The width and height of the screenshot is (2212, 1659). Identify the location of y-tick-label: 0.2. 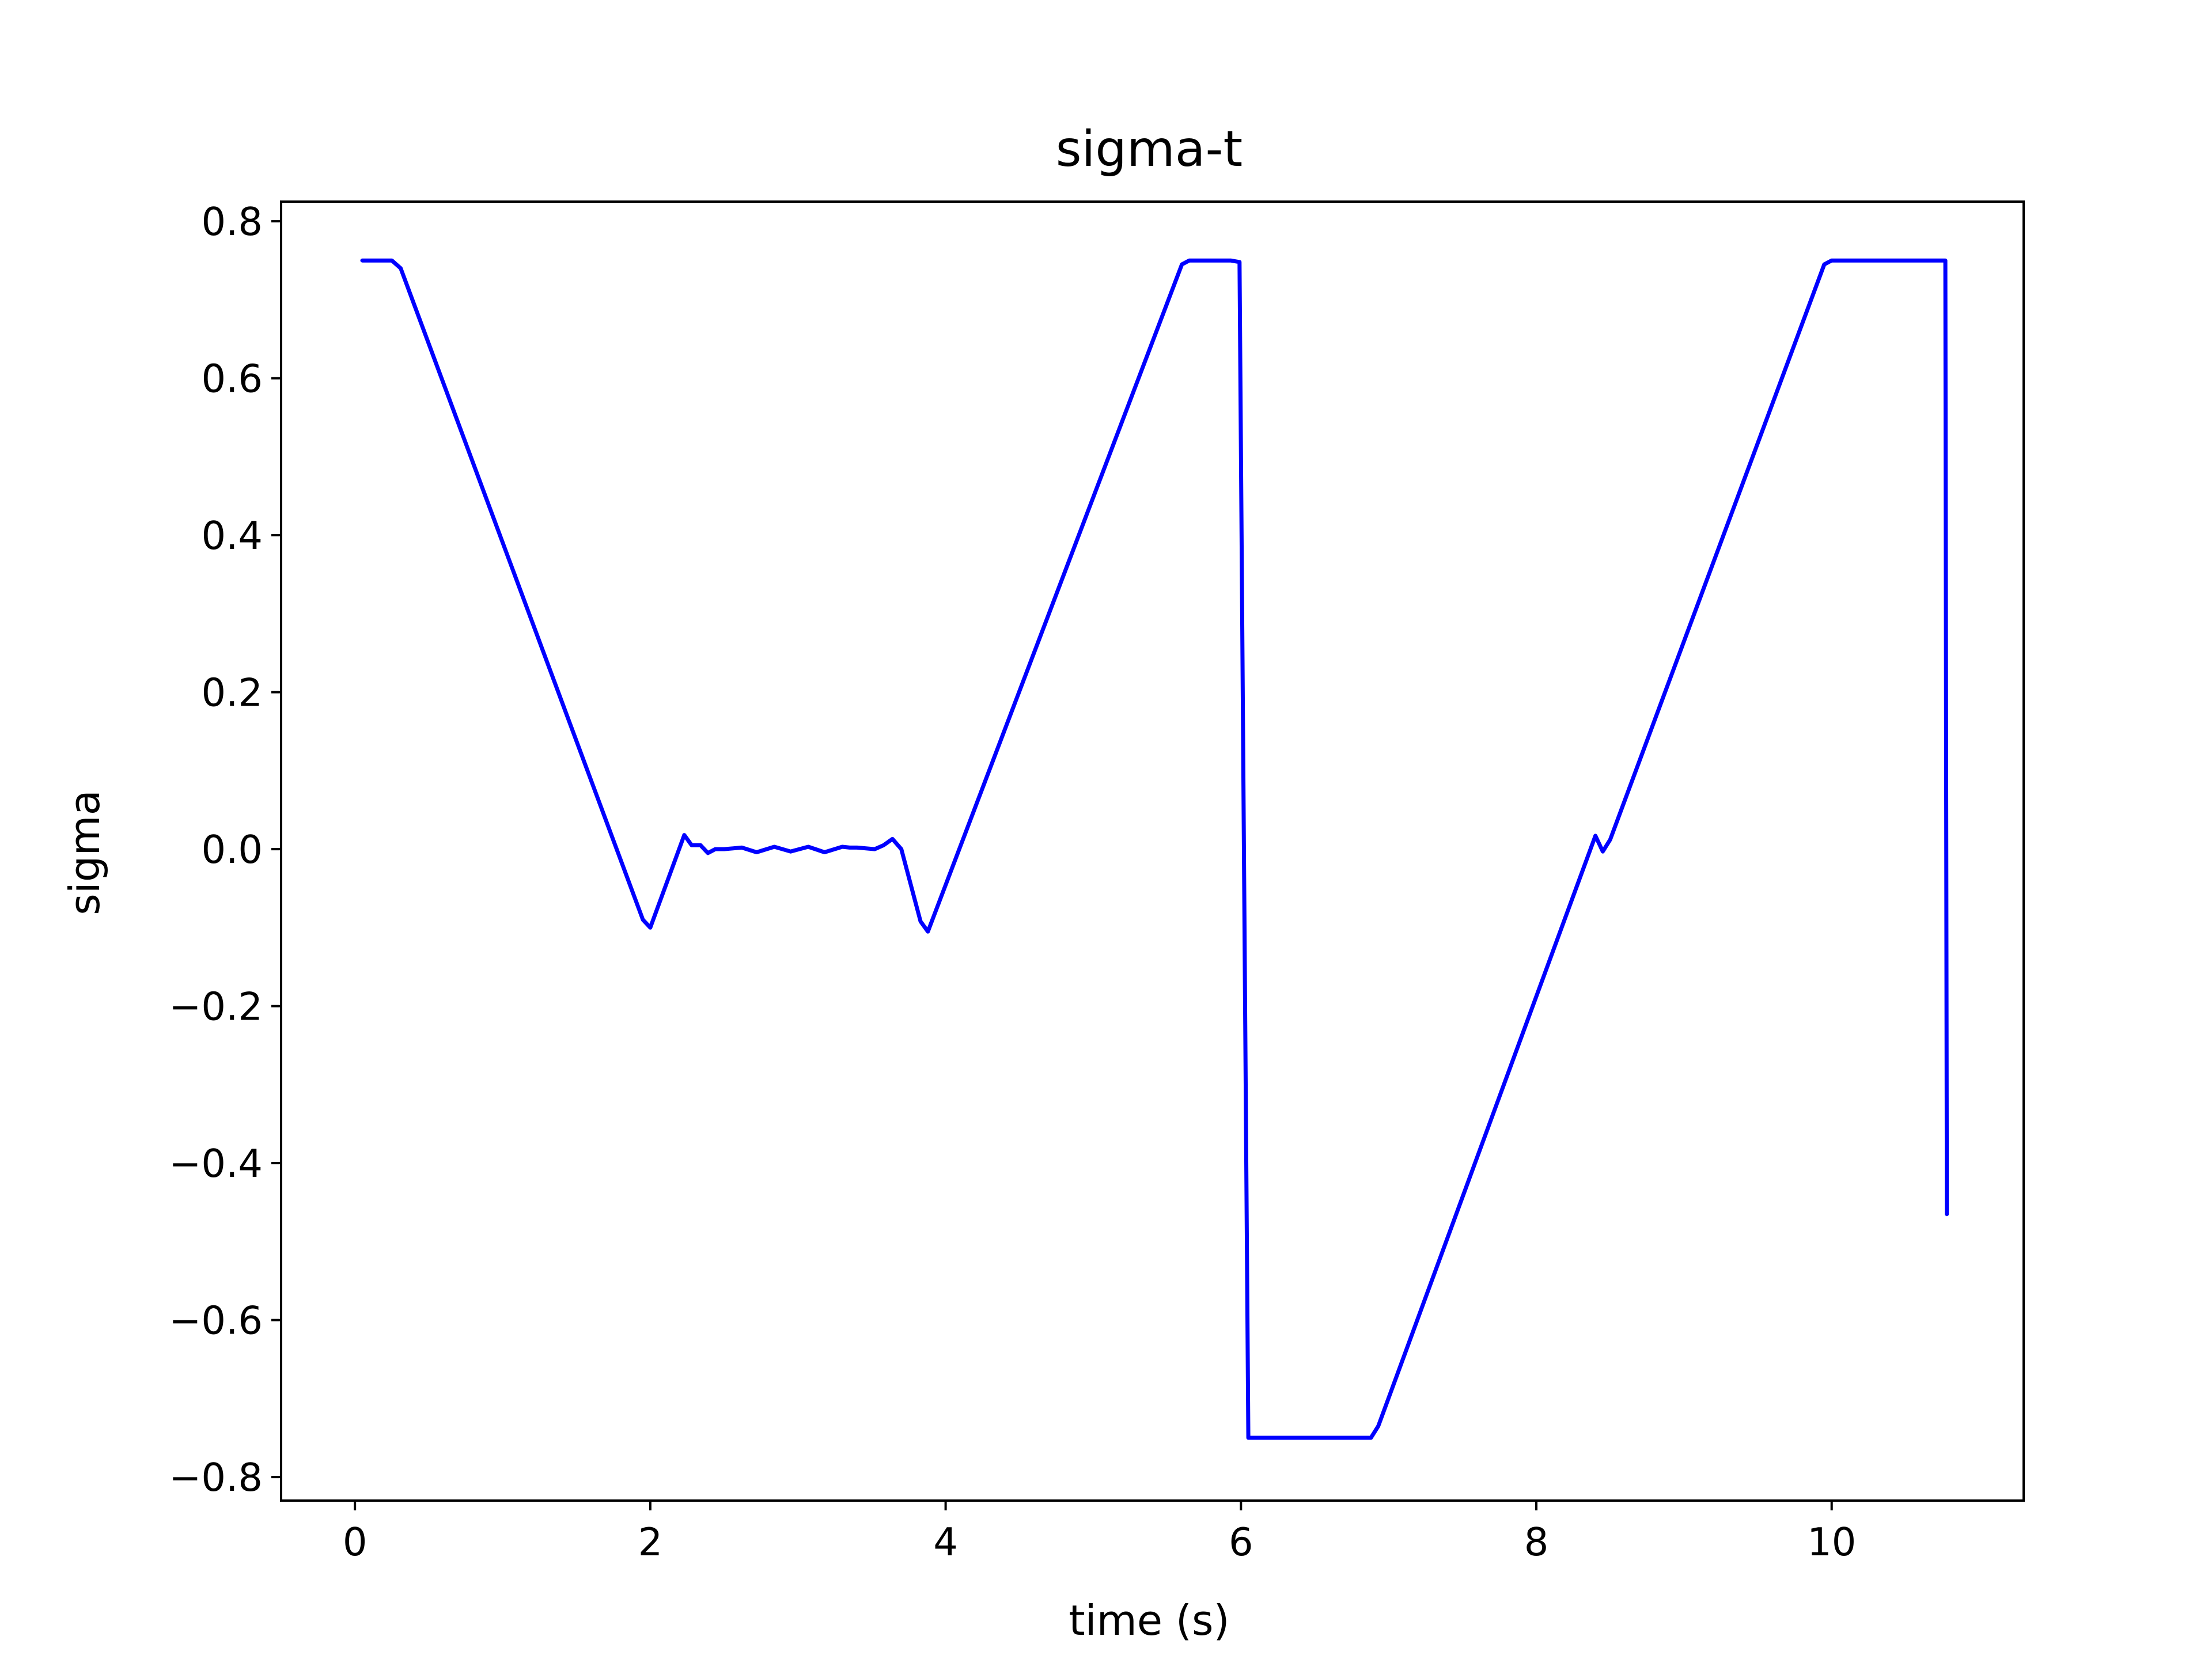
(232, 693).